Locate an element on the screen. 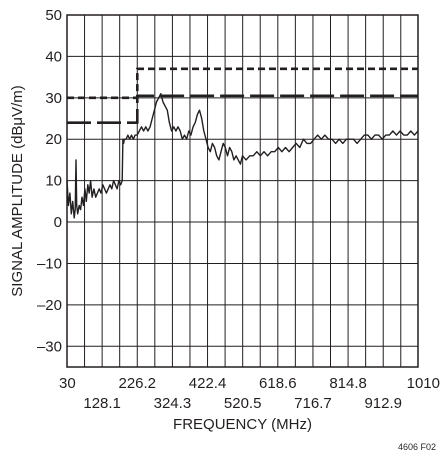 The height and width of the screenshot is (454, 442). x-tick-label: 716.7 is located at coordinates (313, 403).